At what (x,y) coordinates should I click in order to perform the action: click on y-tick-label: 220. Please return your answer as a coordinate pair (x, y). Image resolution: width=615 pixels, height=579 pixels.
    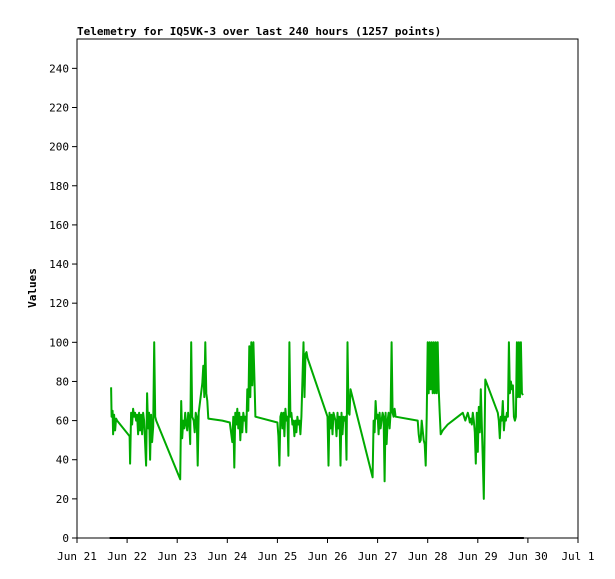
    Looking at the image, I should click on (59, 107).